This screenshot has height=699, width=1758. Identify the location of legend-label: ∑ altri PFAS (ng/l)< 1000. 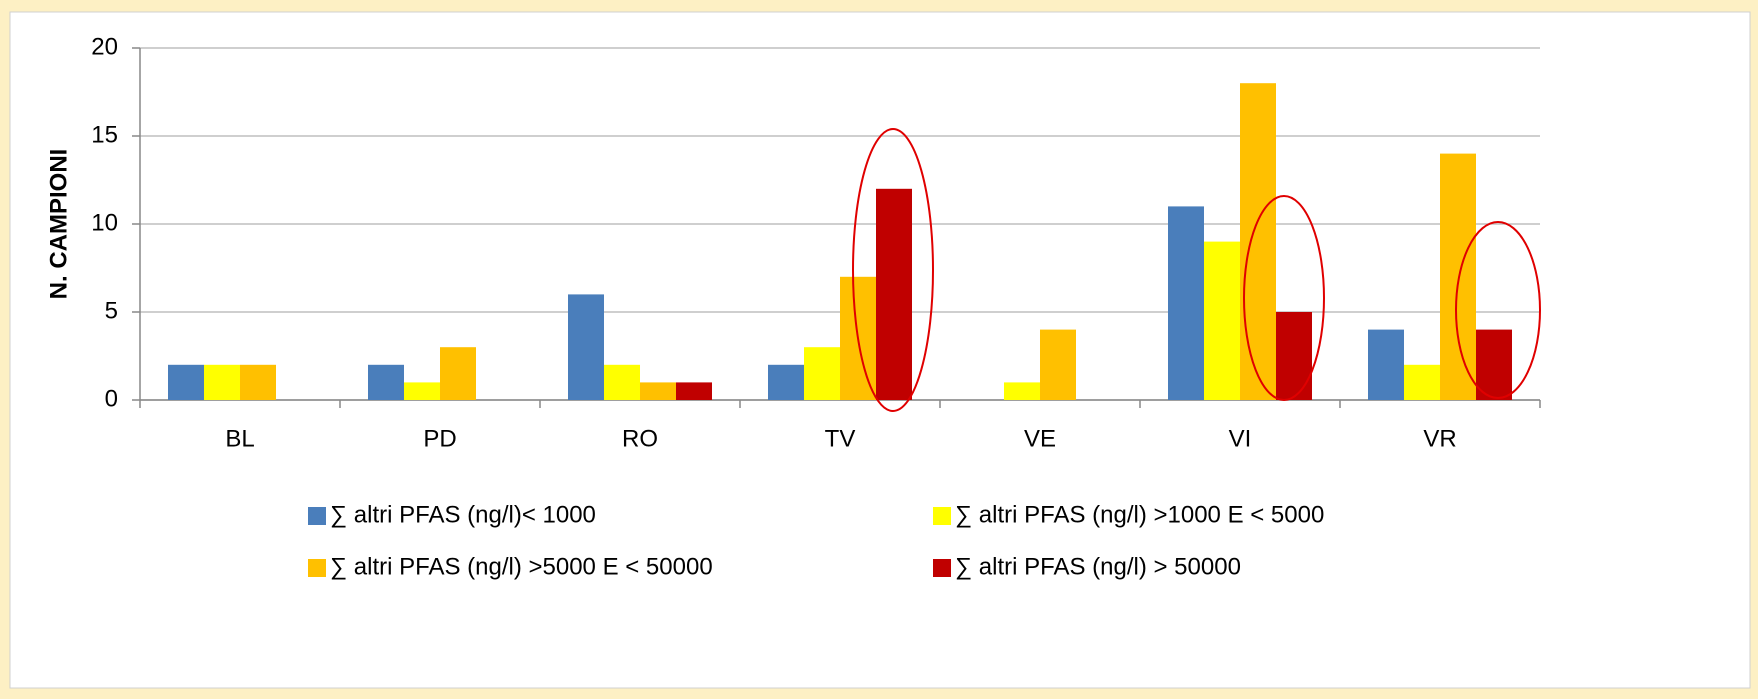
(463, 514).